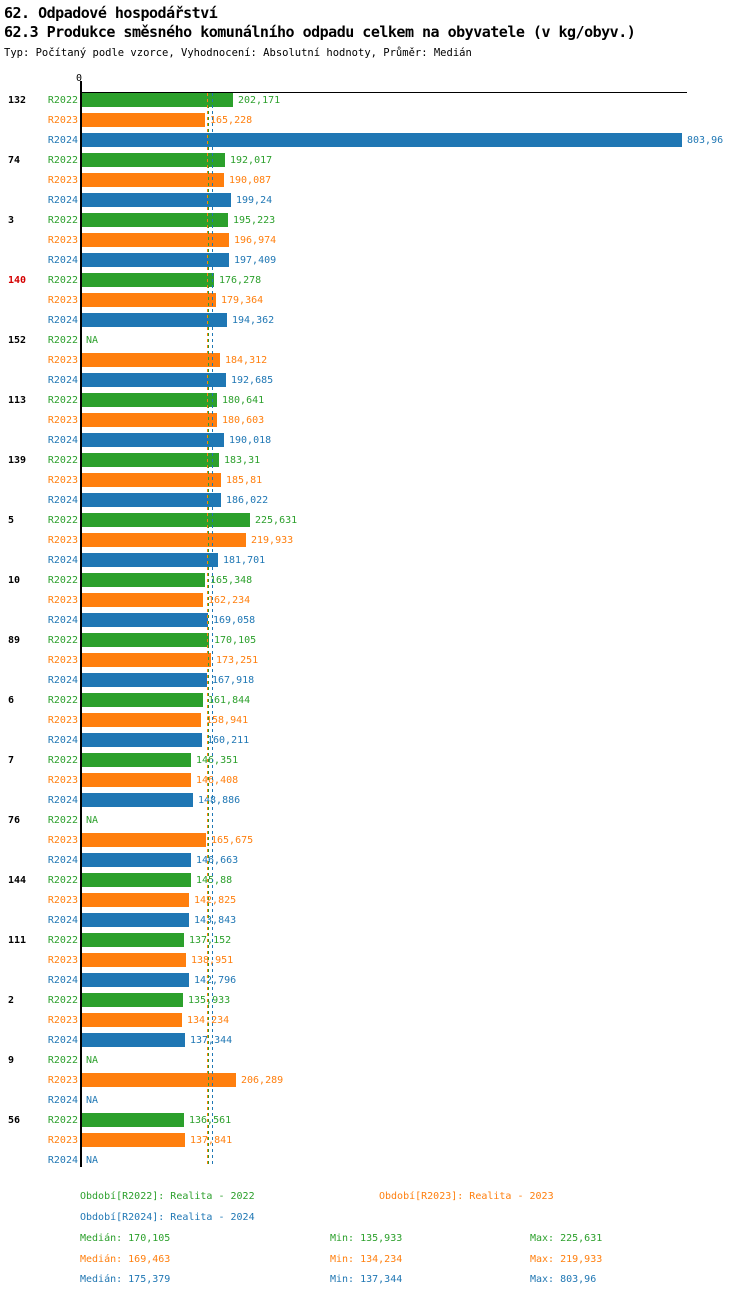 Image resolution: width=750 pixels, height=1292 pixels. Describe the element at coordinates (243, 400) in the screenshot. I see `bar-value-label: 180,641` at that location.